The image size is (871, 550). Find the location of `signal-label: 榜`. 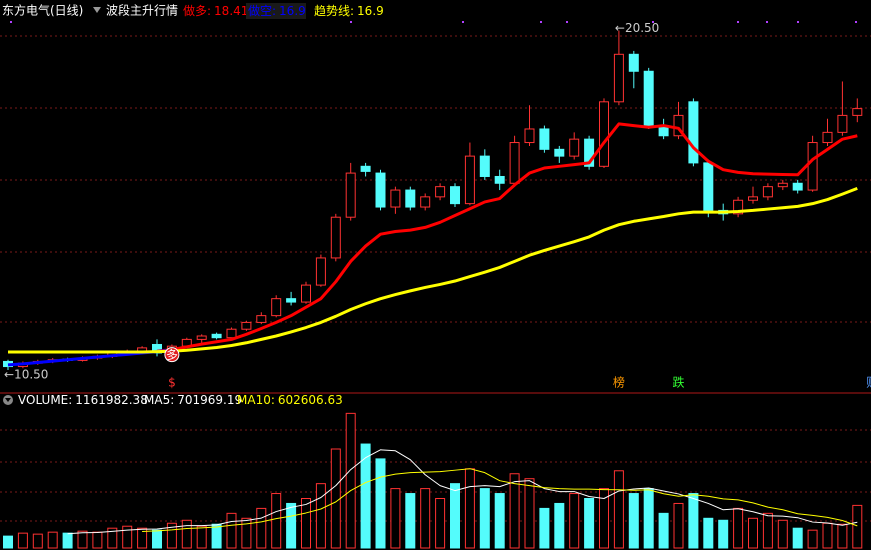

signal-label: 榜 is located at coordinates (619, 382).